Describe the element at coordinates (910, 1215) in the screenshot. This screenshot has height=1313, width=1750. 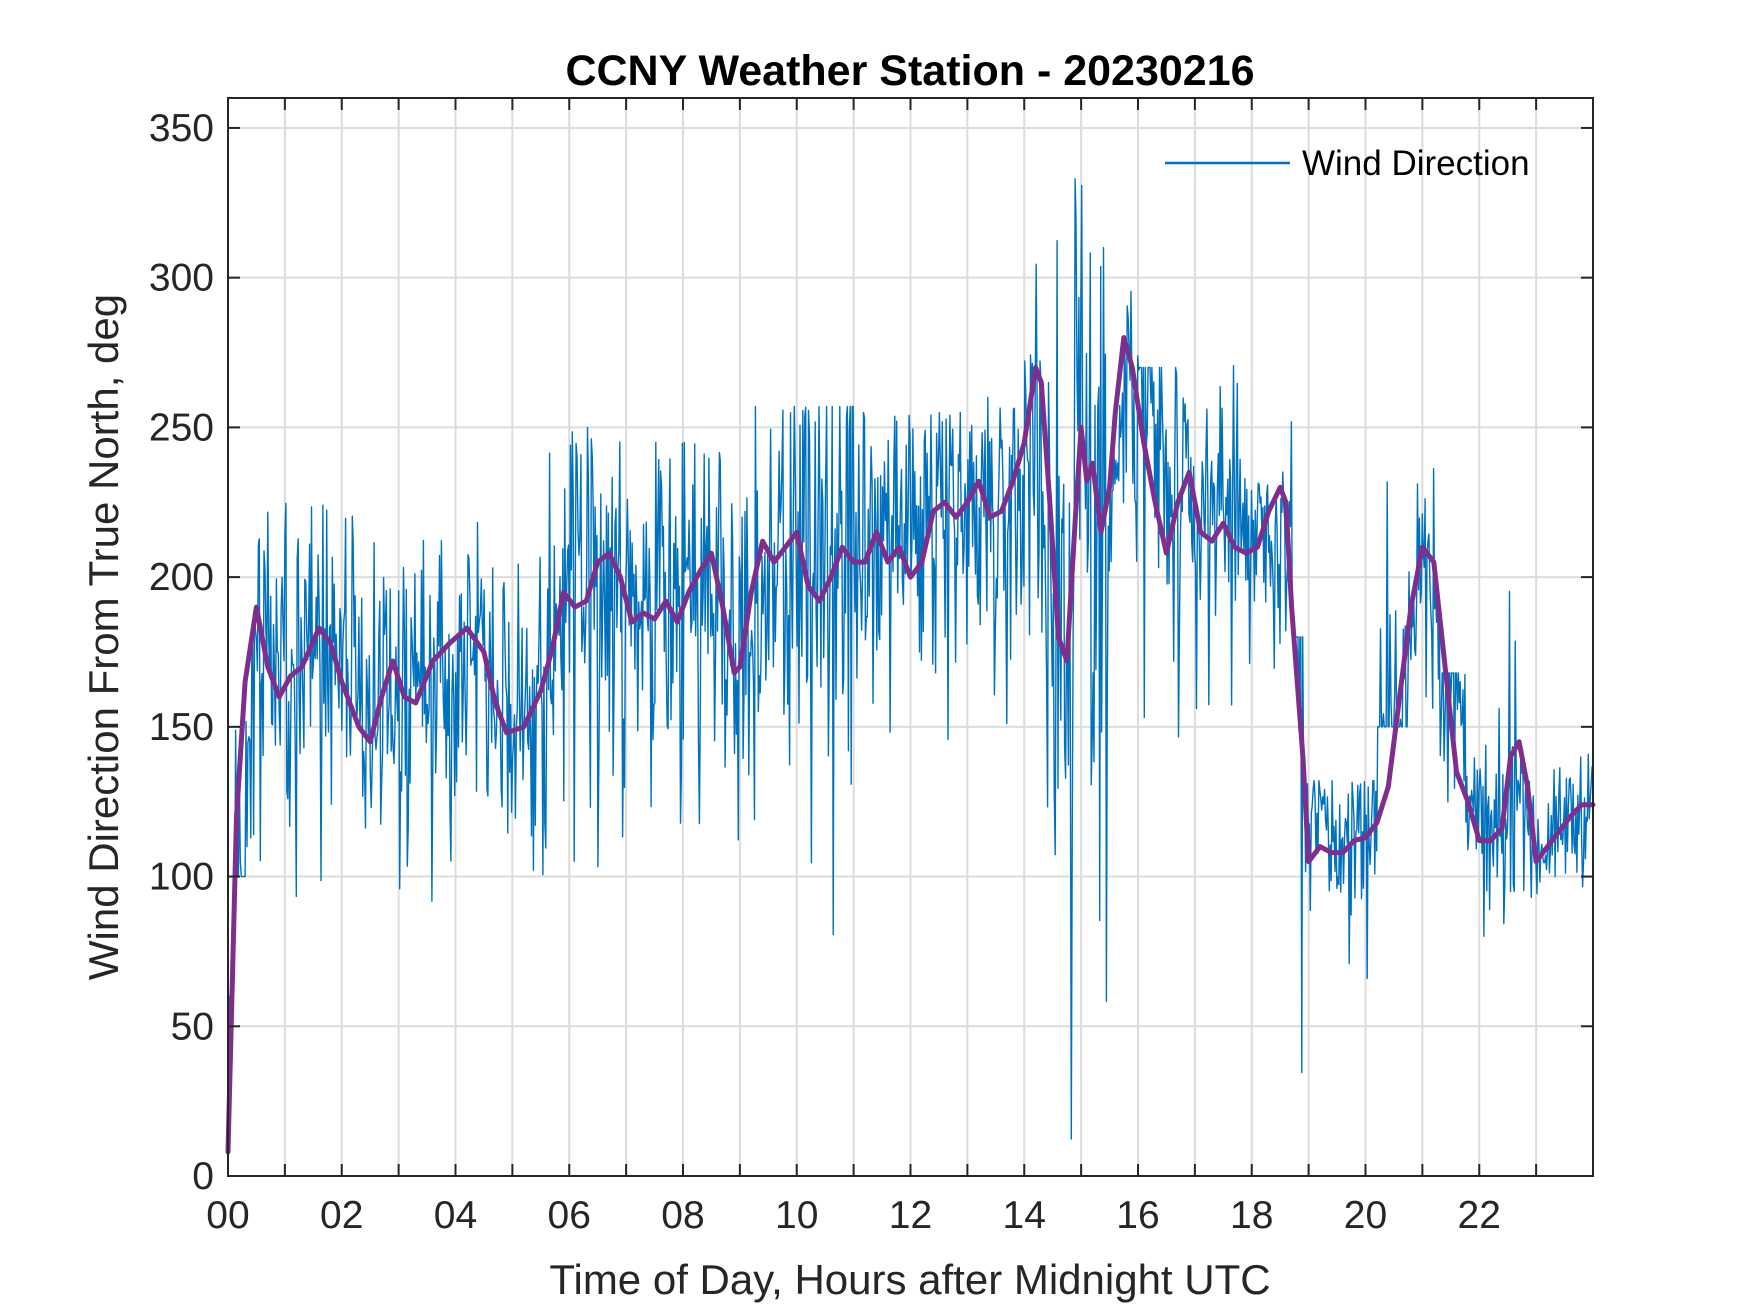
I see `x-tick-label: 12` at that location.